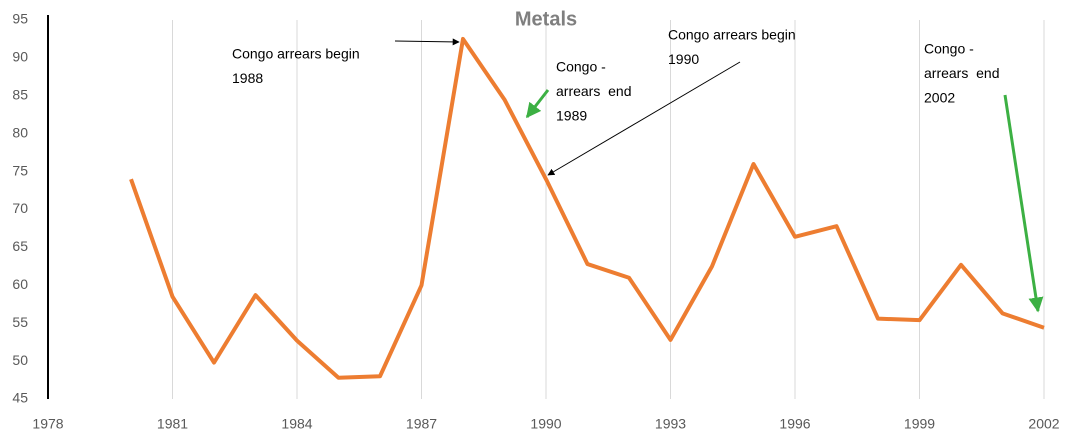 Image resolution: width=1073 pixels, height=440 pixels. I want to click on y-tick-label: 55, so click(20, 322).